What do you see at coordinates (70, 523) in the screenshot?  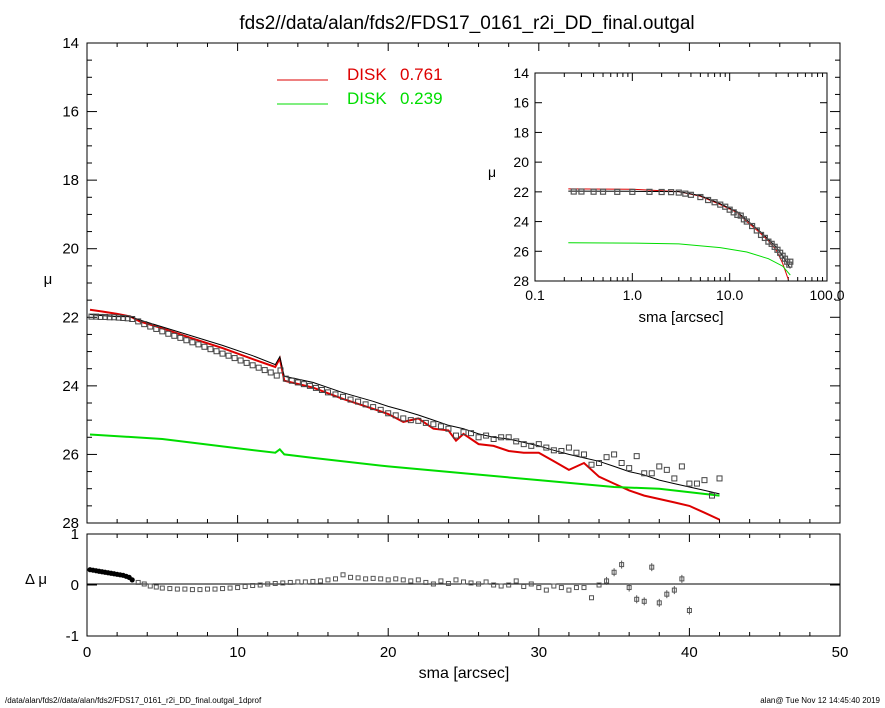 I see `main-y-tick-label: 28` at bounding box center [70, 523].